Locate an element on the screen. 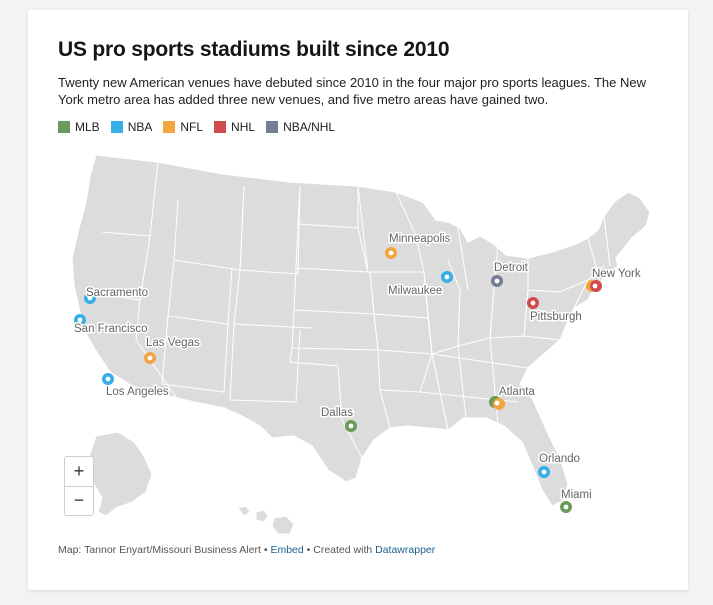  footer-created-with: Created with is located at coordinates (343, 550).